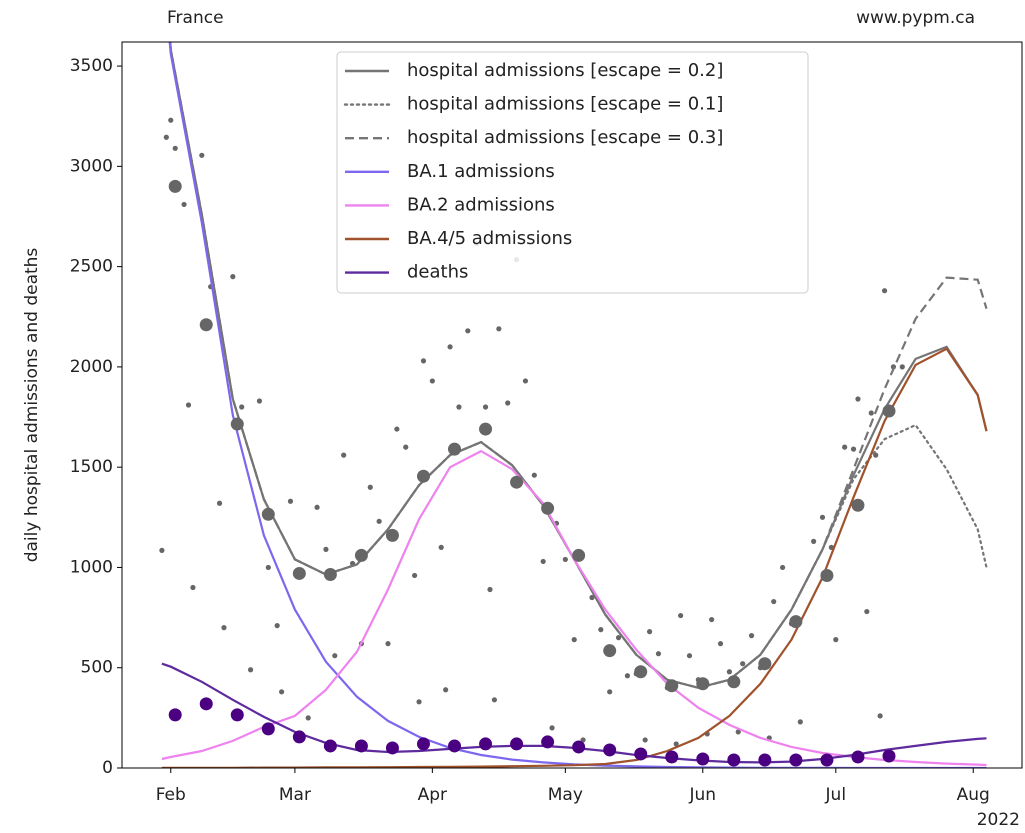 Image resolution: width=1025 pixels, height=833 pixels. I want to click on y-tick-label: 3000, so click(91, 166).